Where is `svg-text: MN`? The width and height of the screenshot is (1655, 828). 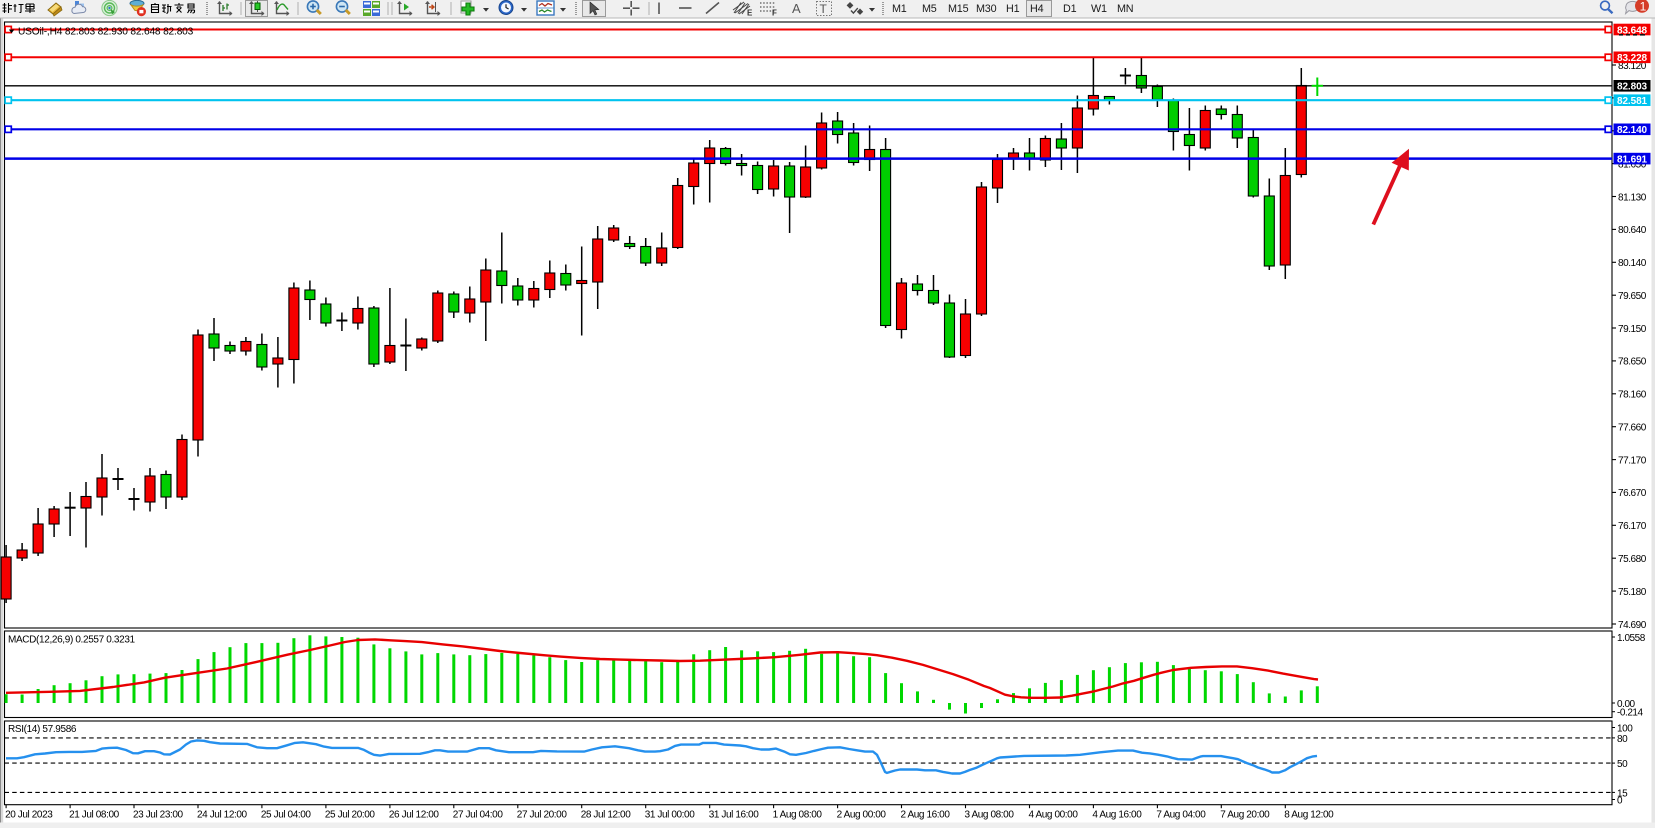
svg-text: MN is located at coordinates (1125, 9).